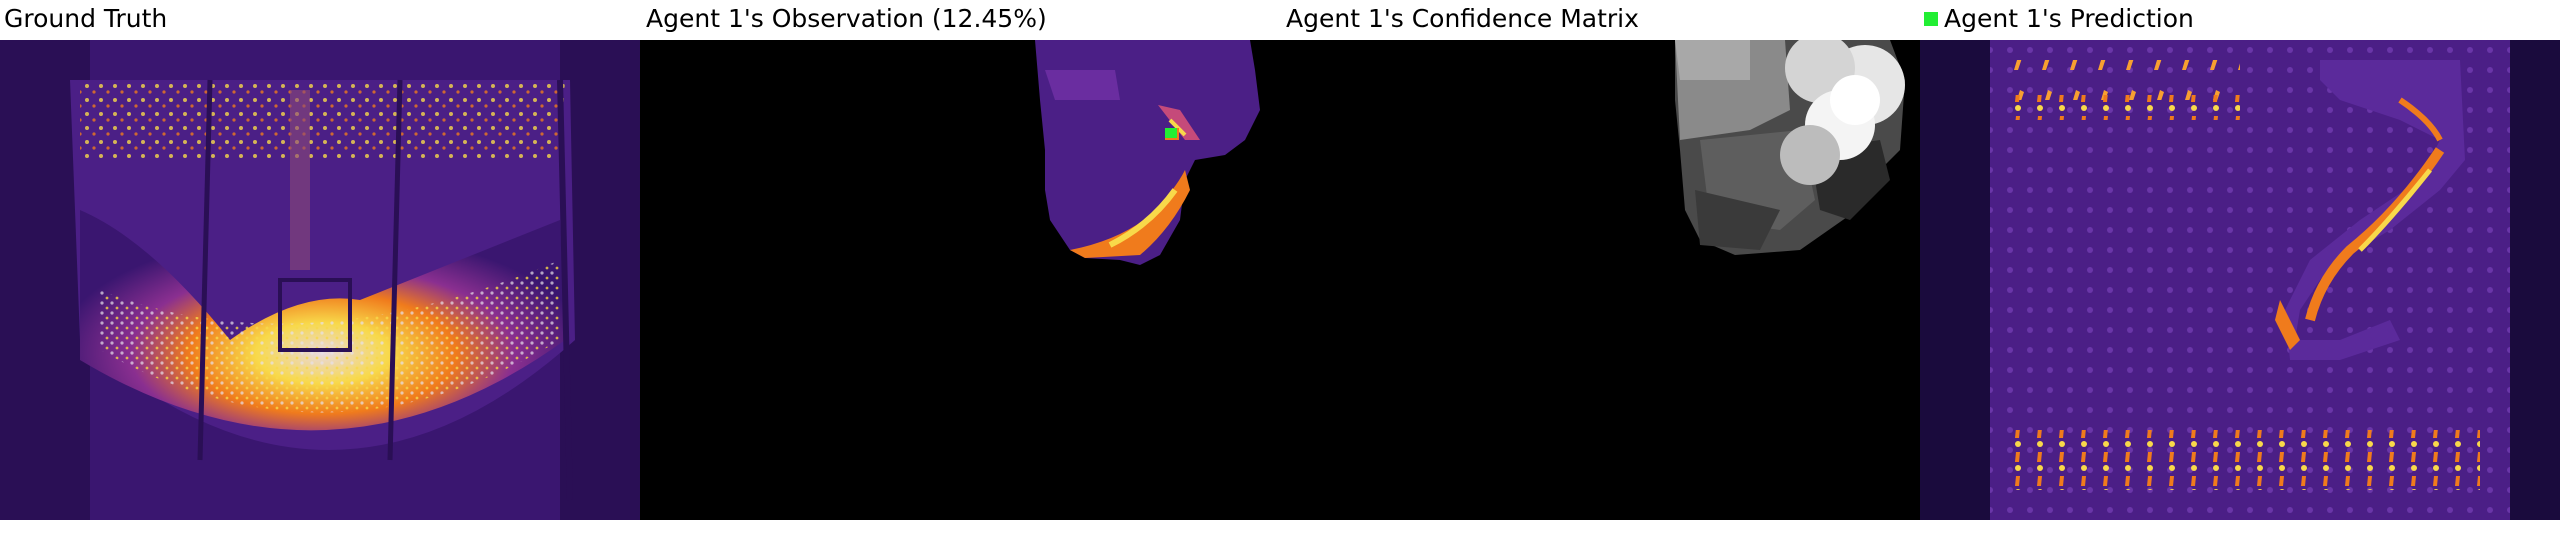 The image size is (2560, 560). Describe the element at coordinates (1462, 18) in the screenshot. I see `confidence-title: Agent 1's Confidence Matrix` at that location.